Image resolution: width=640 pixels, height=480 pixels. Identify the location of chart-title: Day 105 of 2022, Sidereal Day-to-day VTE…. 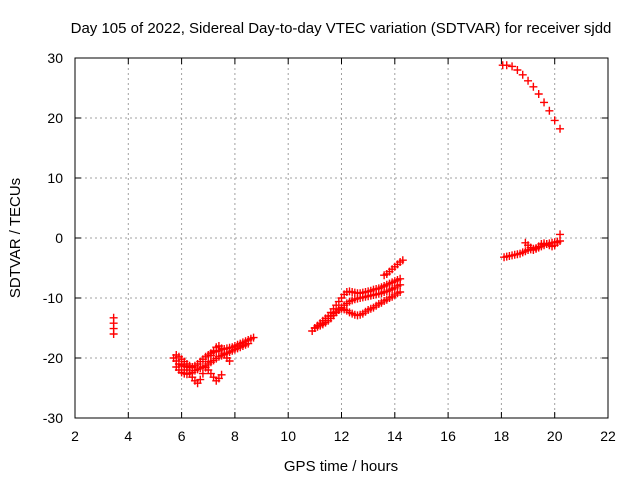
(341, 28).